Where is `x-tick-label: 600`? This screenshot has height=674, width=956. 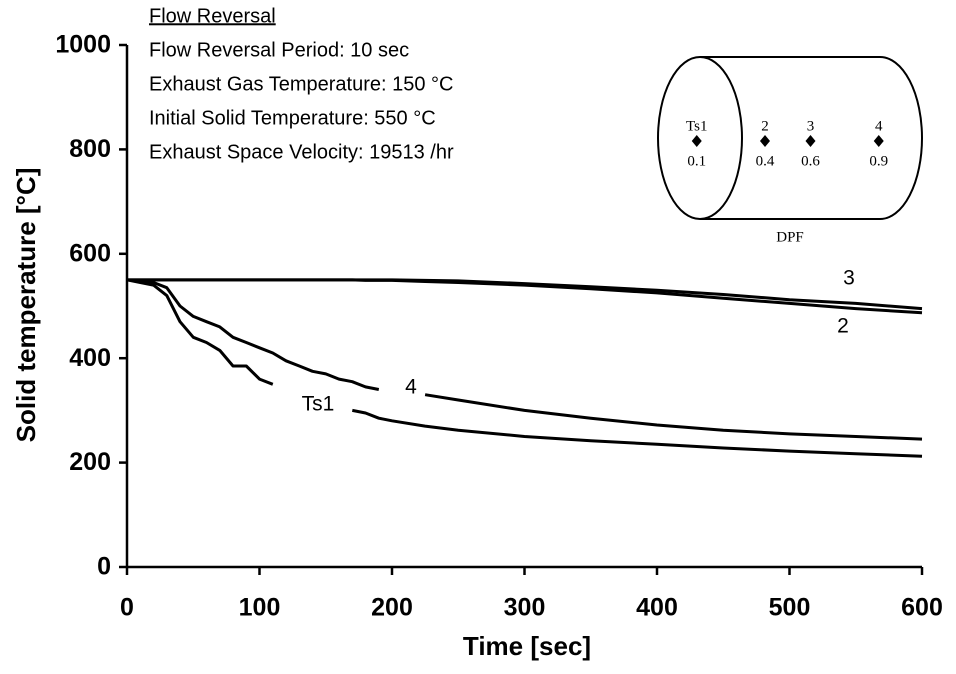 x-tick-label: 600 is located at coordinates (922, 608).